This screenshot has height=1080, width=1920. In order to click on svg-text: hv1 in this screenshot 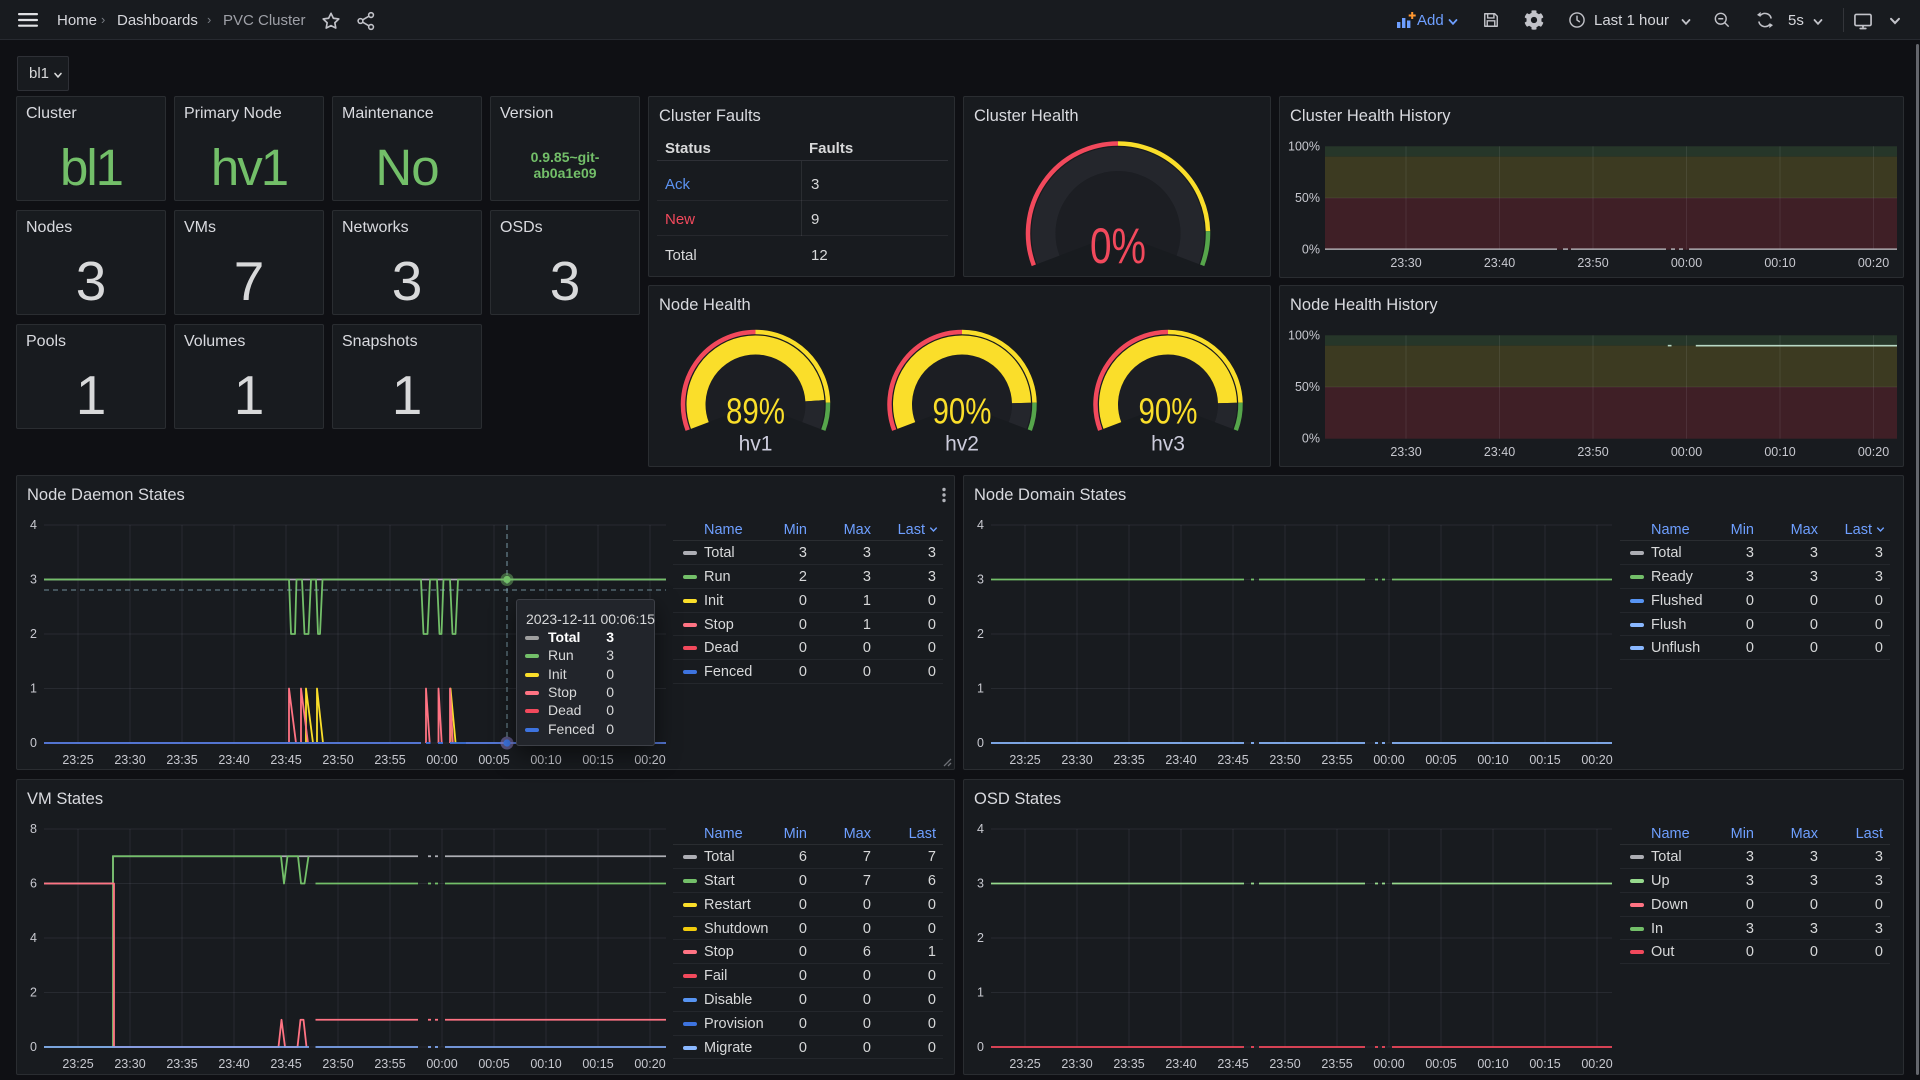, I will do `click(756, 444)`.